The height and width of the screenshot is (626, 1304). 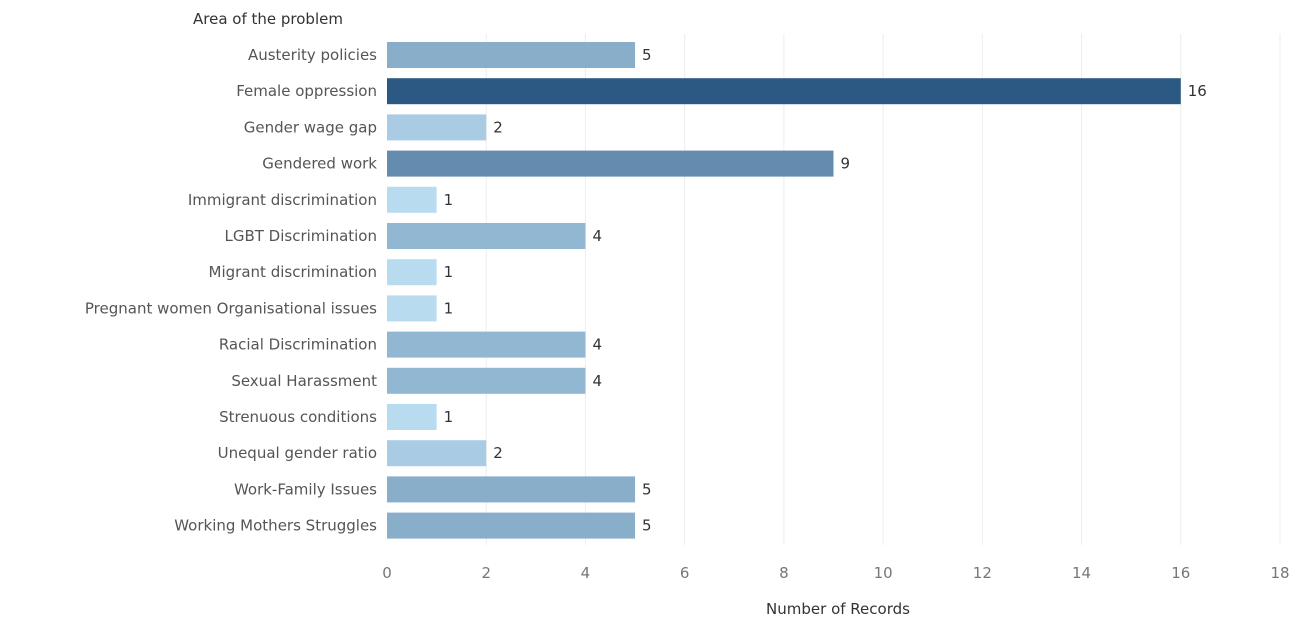 What do you see at coordinates (305, 489) in the screenshot?
I see `category-label: Work-Family Issues` at bounding box center [305, 489].